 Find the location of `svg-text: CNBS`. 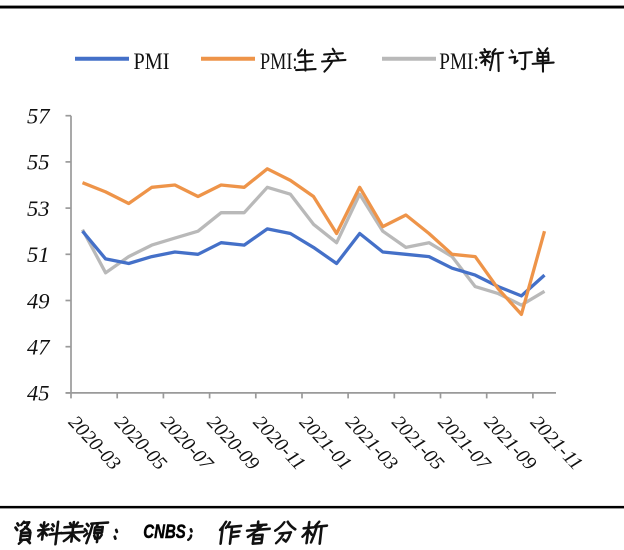

svg-text: CNBS is located at coordinates (164, 532).